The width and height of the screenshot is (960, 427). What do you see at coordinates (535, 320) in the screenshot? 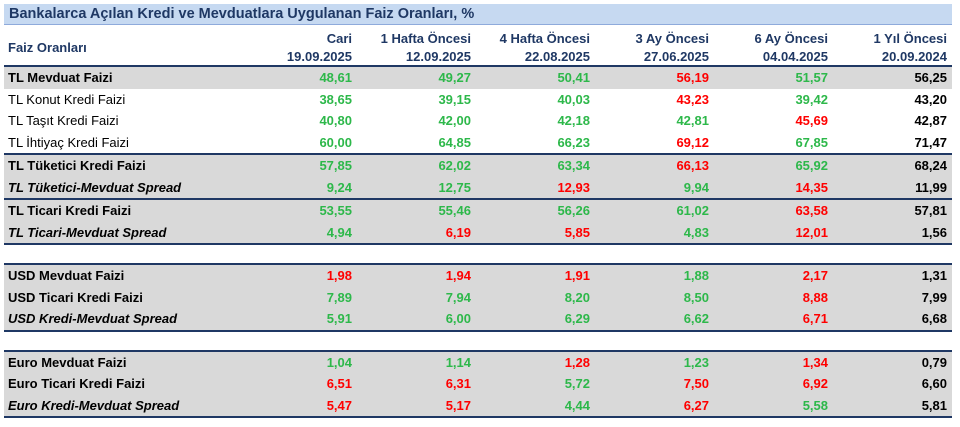
I see `rate-value: 6,29` at bounding box center [535, 320].